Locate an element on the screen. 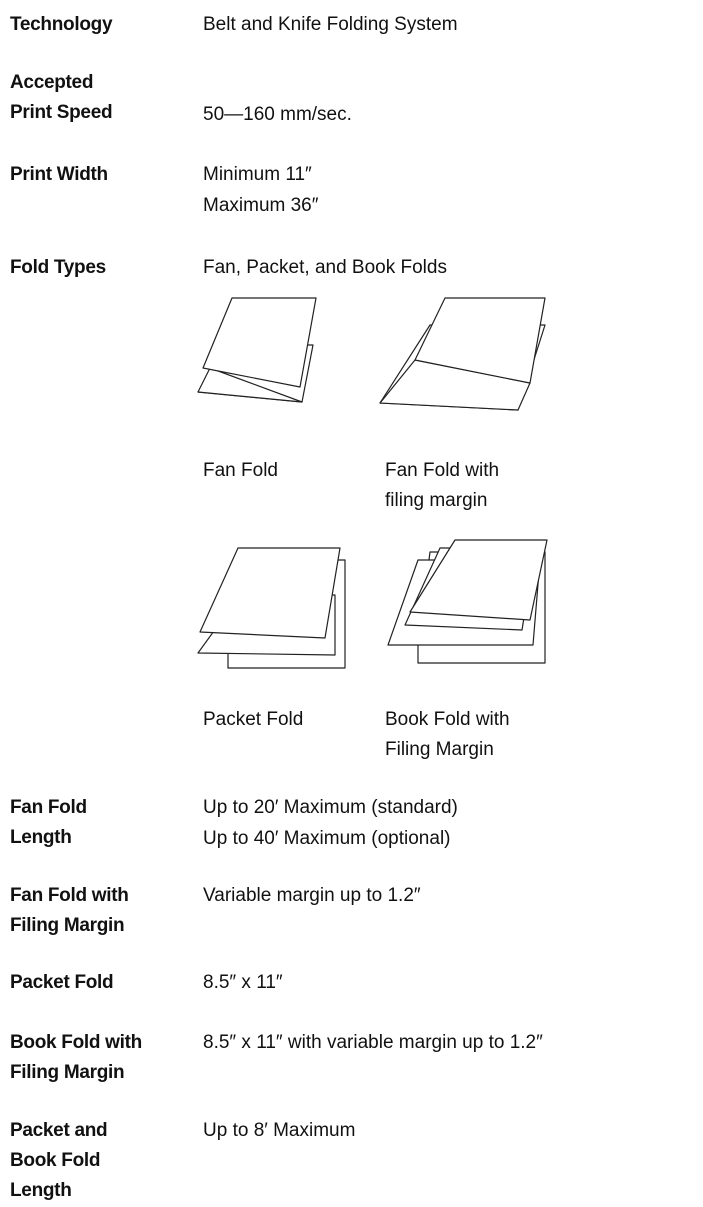  spec-value: Up to 8′ Maximum is located at coordinates (279, 1130).